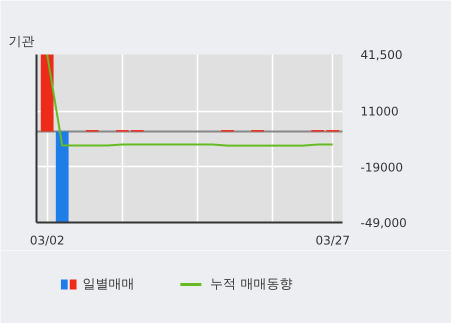 This screenshot has width=451, height=323. Describe the element at coordinates (381, 55) in the screenshot. I see `y-tick-label: 41,500` at that location.